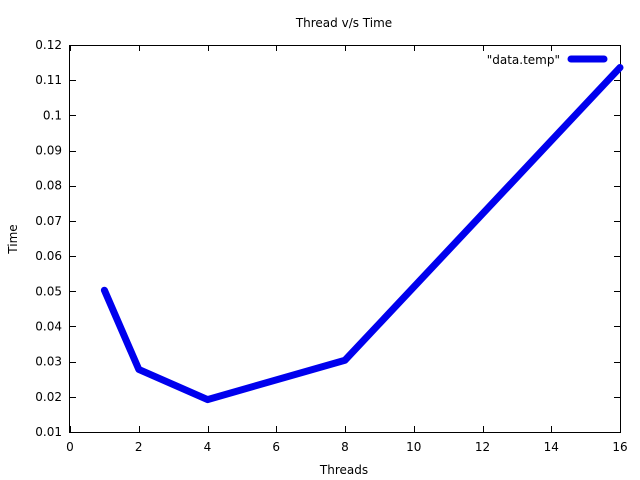 The image size is (640, 480). What do you see at coordinates (48, 291) in the screenshot?
I see `y-tick-label: 0.05` at bounding box center [48, 291].